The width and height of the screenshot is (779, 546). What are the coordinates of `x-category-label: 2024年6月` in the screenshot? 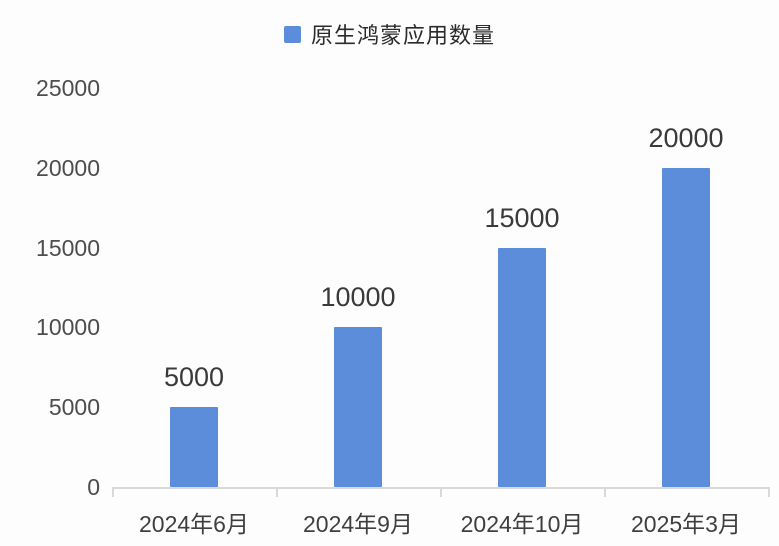 It's located at (194, 524).